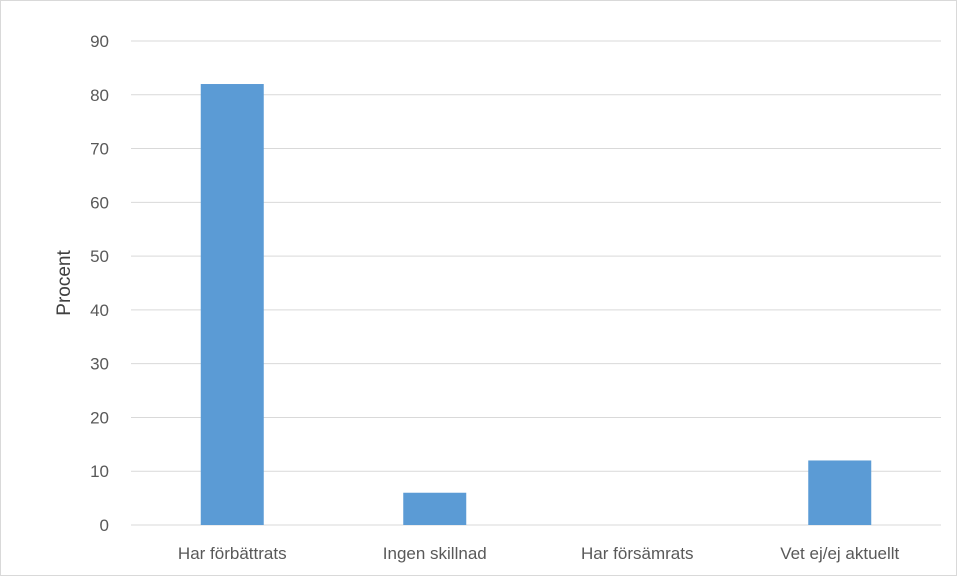 The image size is (957, 577). Describe the element at coordinates (99, 202) in the screenshot. I see `y-tick-label: 60` at that location.